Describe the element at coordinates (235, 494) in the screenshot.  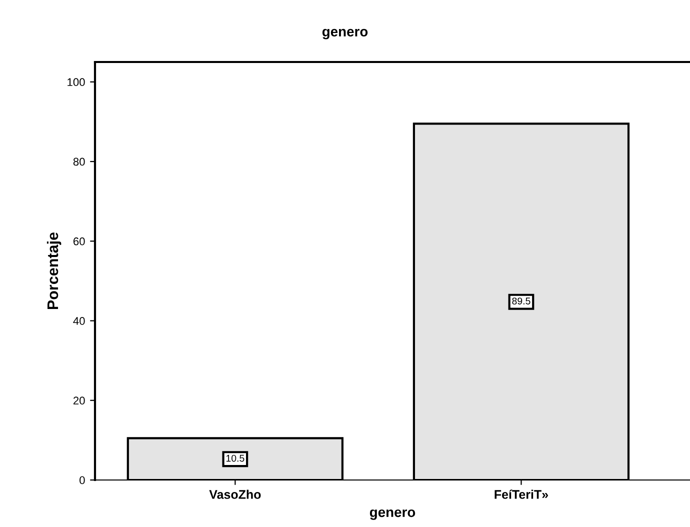
I see `x-tick-label: VasoZho` at that location.